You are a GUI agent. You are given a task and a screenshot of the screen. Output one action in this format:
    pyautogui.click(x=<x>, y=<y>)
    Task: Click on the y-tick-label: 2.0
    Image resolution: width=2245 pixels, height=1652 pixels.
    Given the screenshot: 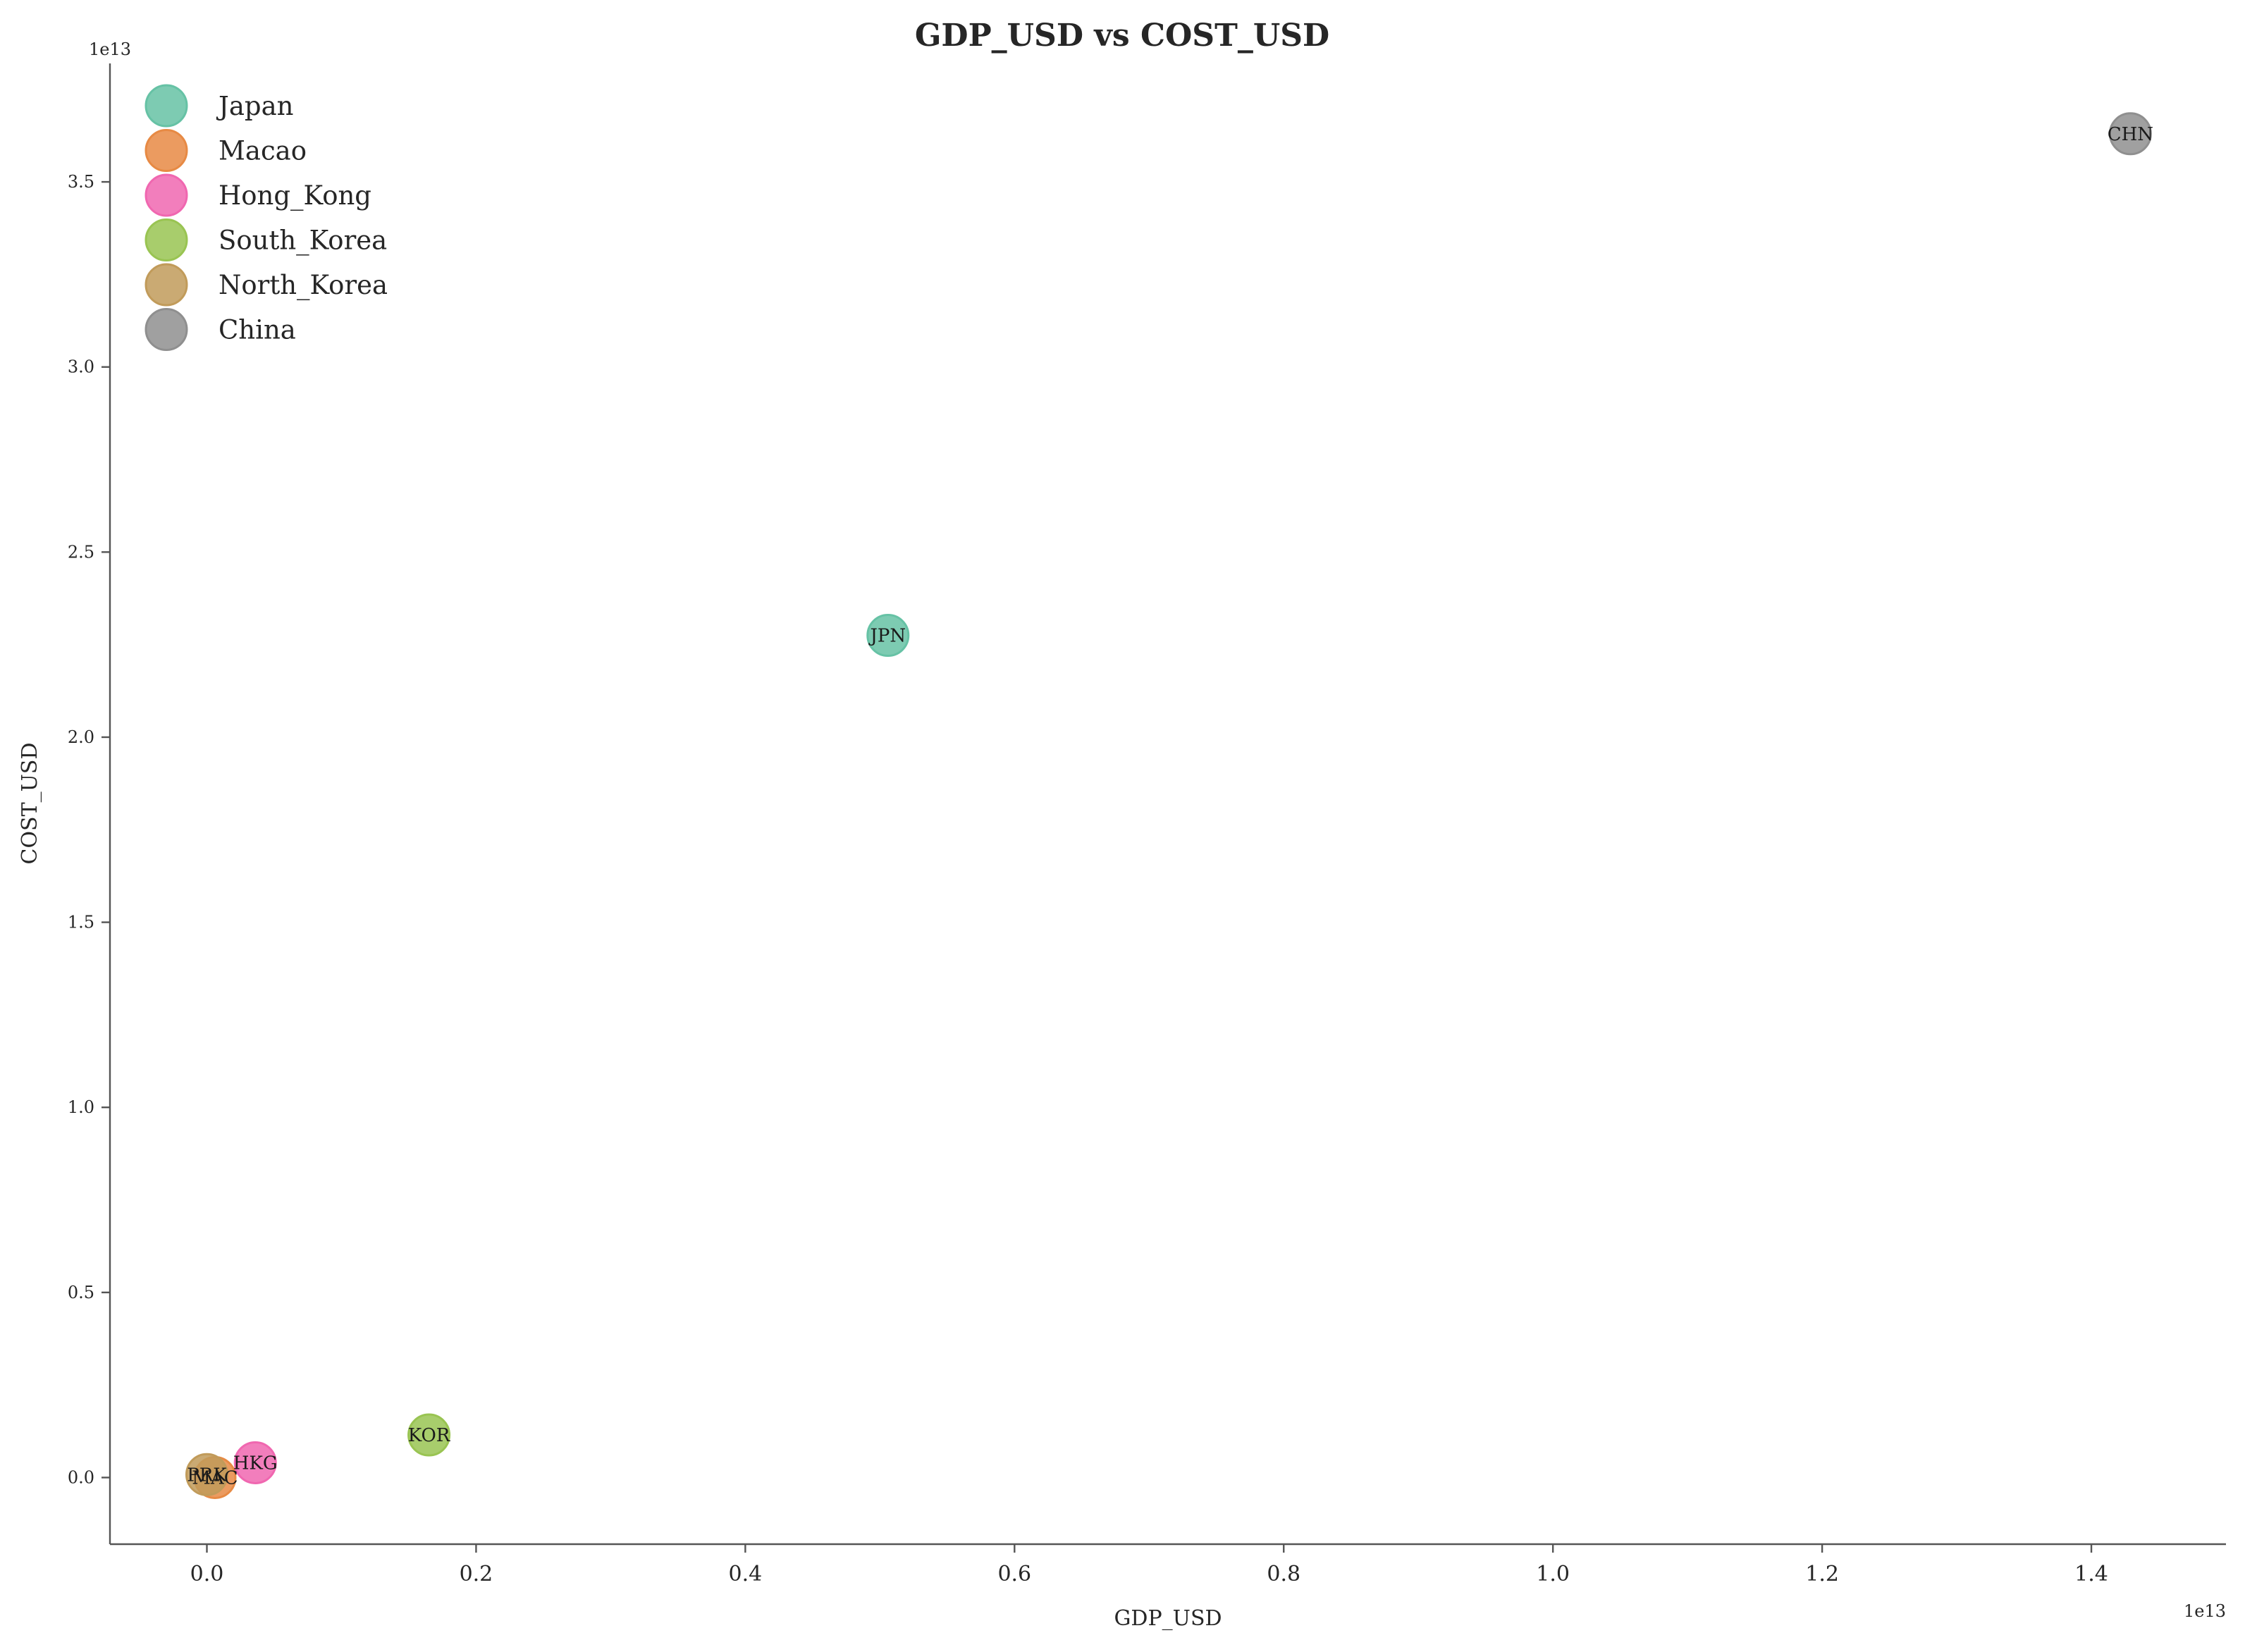 What is the action you would take?
    pyautogui.click(x=81, y=737)
    